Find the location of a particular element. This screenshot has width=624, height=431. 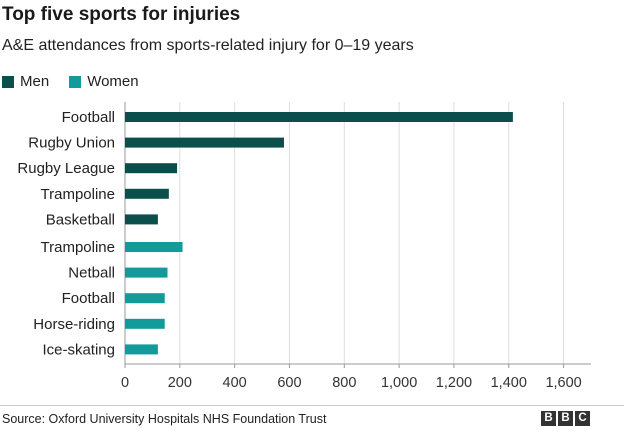

bar-men-basketball is located at coordinates (141, 219).